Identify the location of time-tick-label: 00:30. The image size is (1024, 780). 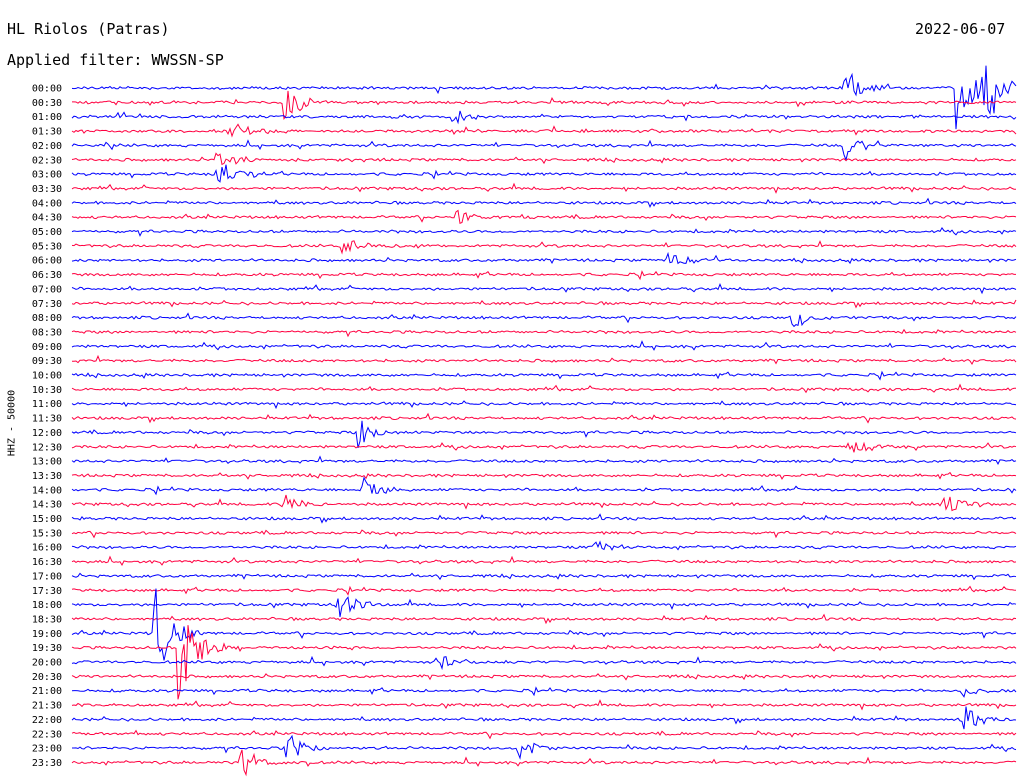
(47, 103).